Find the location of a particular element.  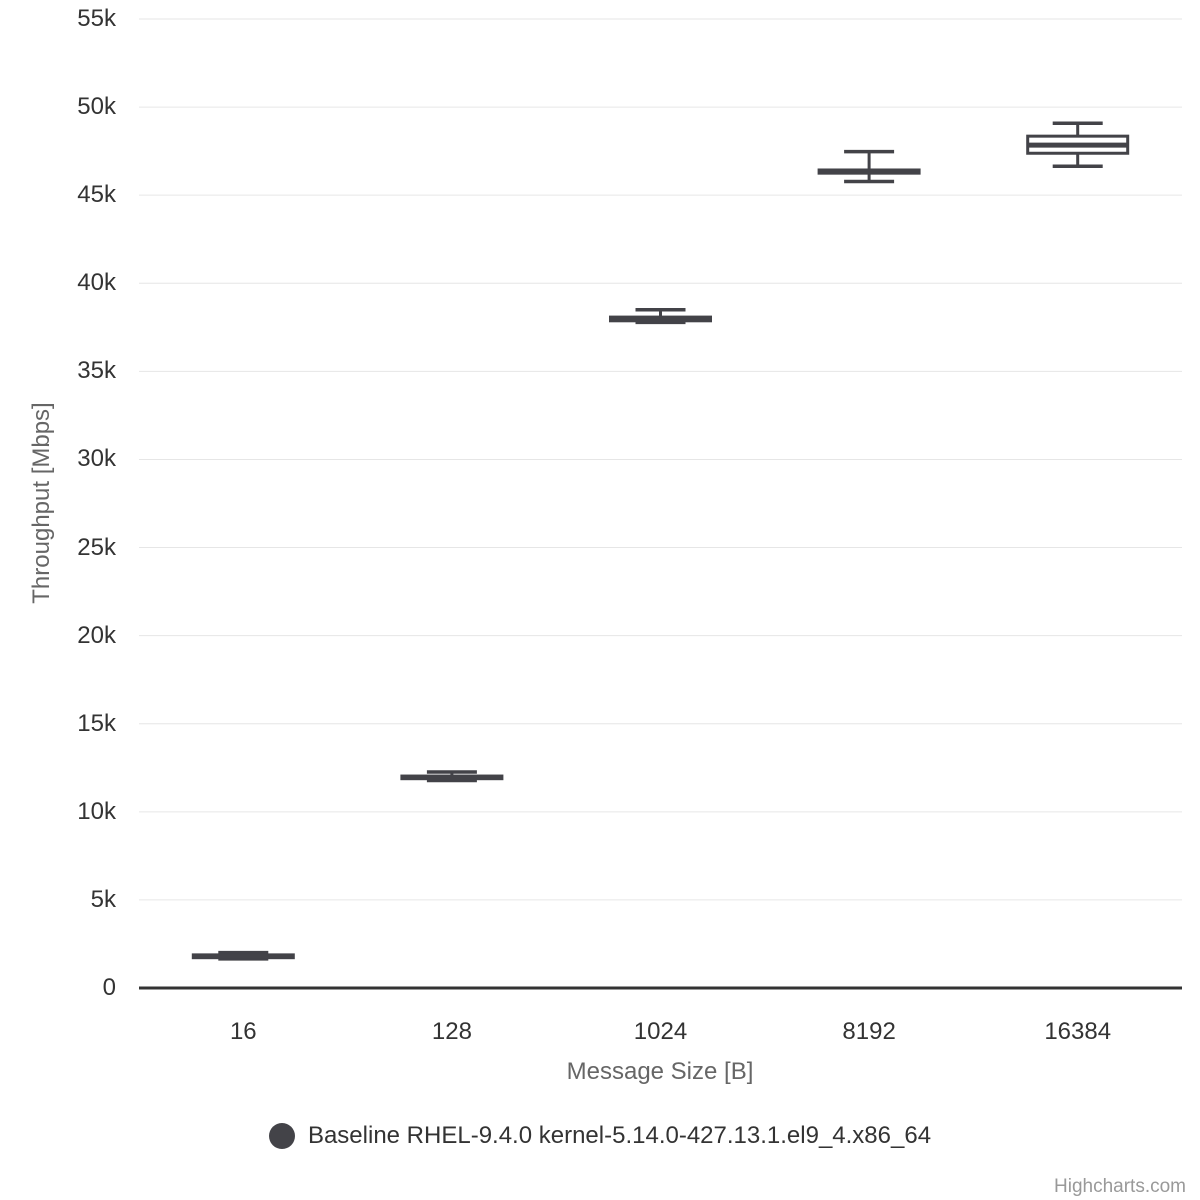

x-tick-label: 8192 is located at coordinates (869, 1031).